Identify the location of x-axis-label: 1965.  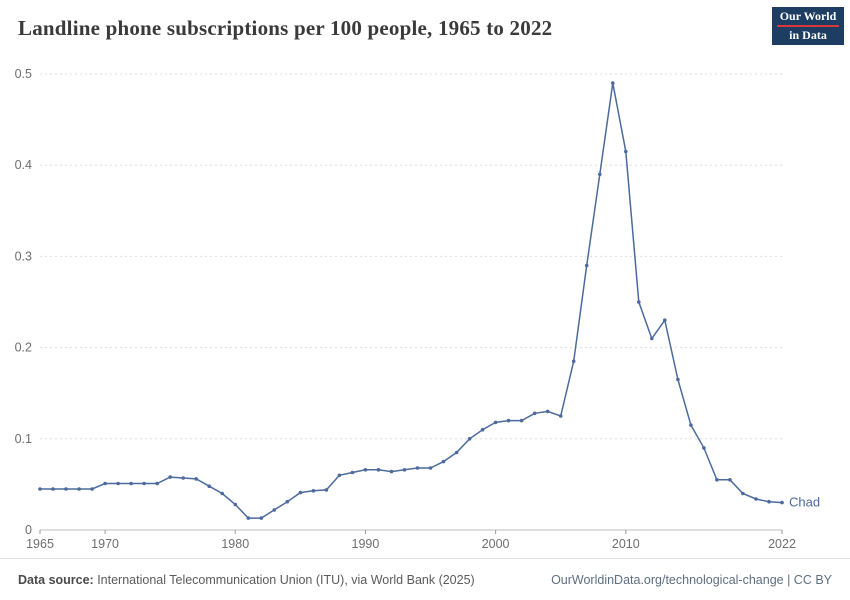
(40, 544).